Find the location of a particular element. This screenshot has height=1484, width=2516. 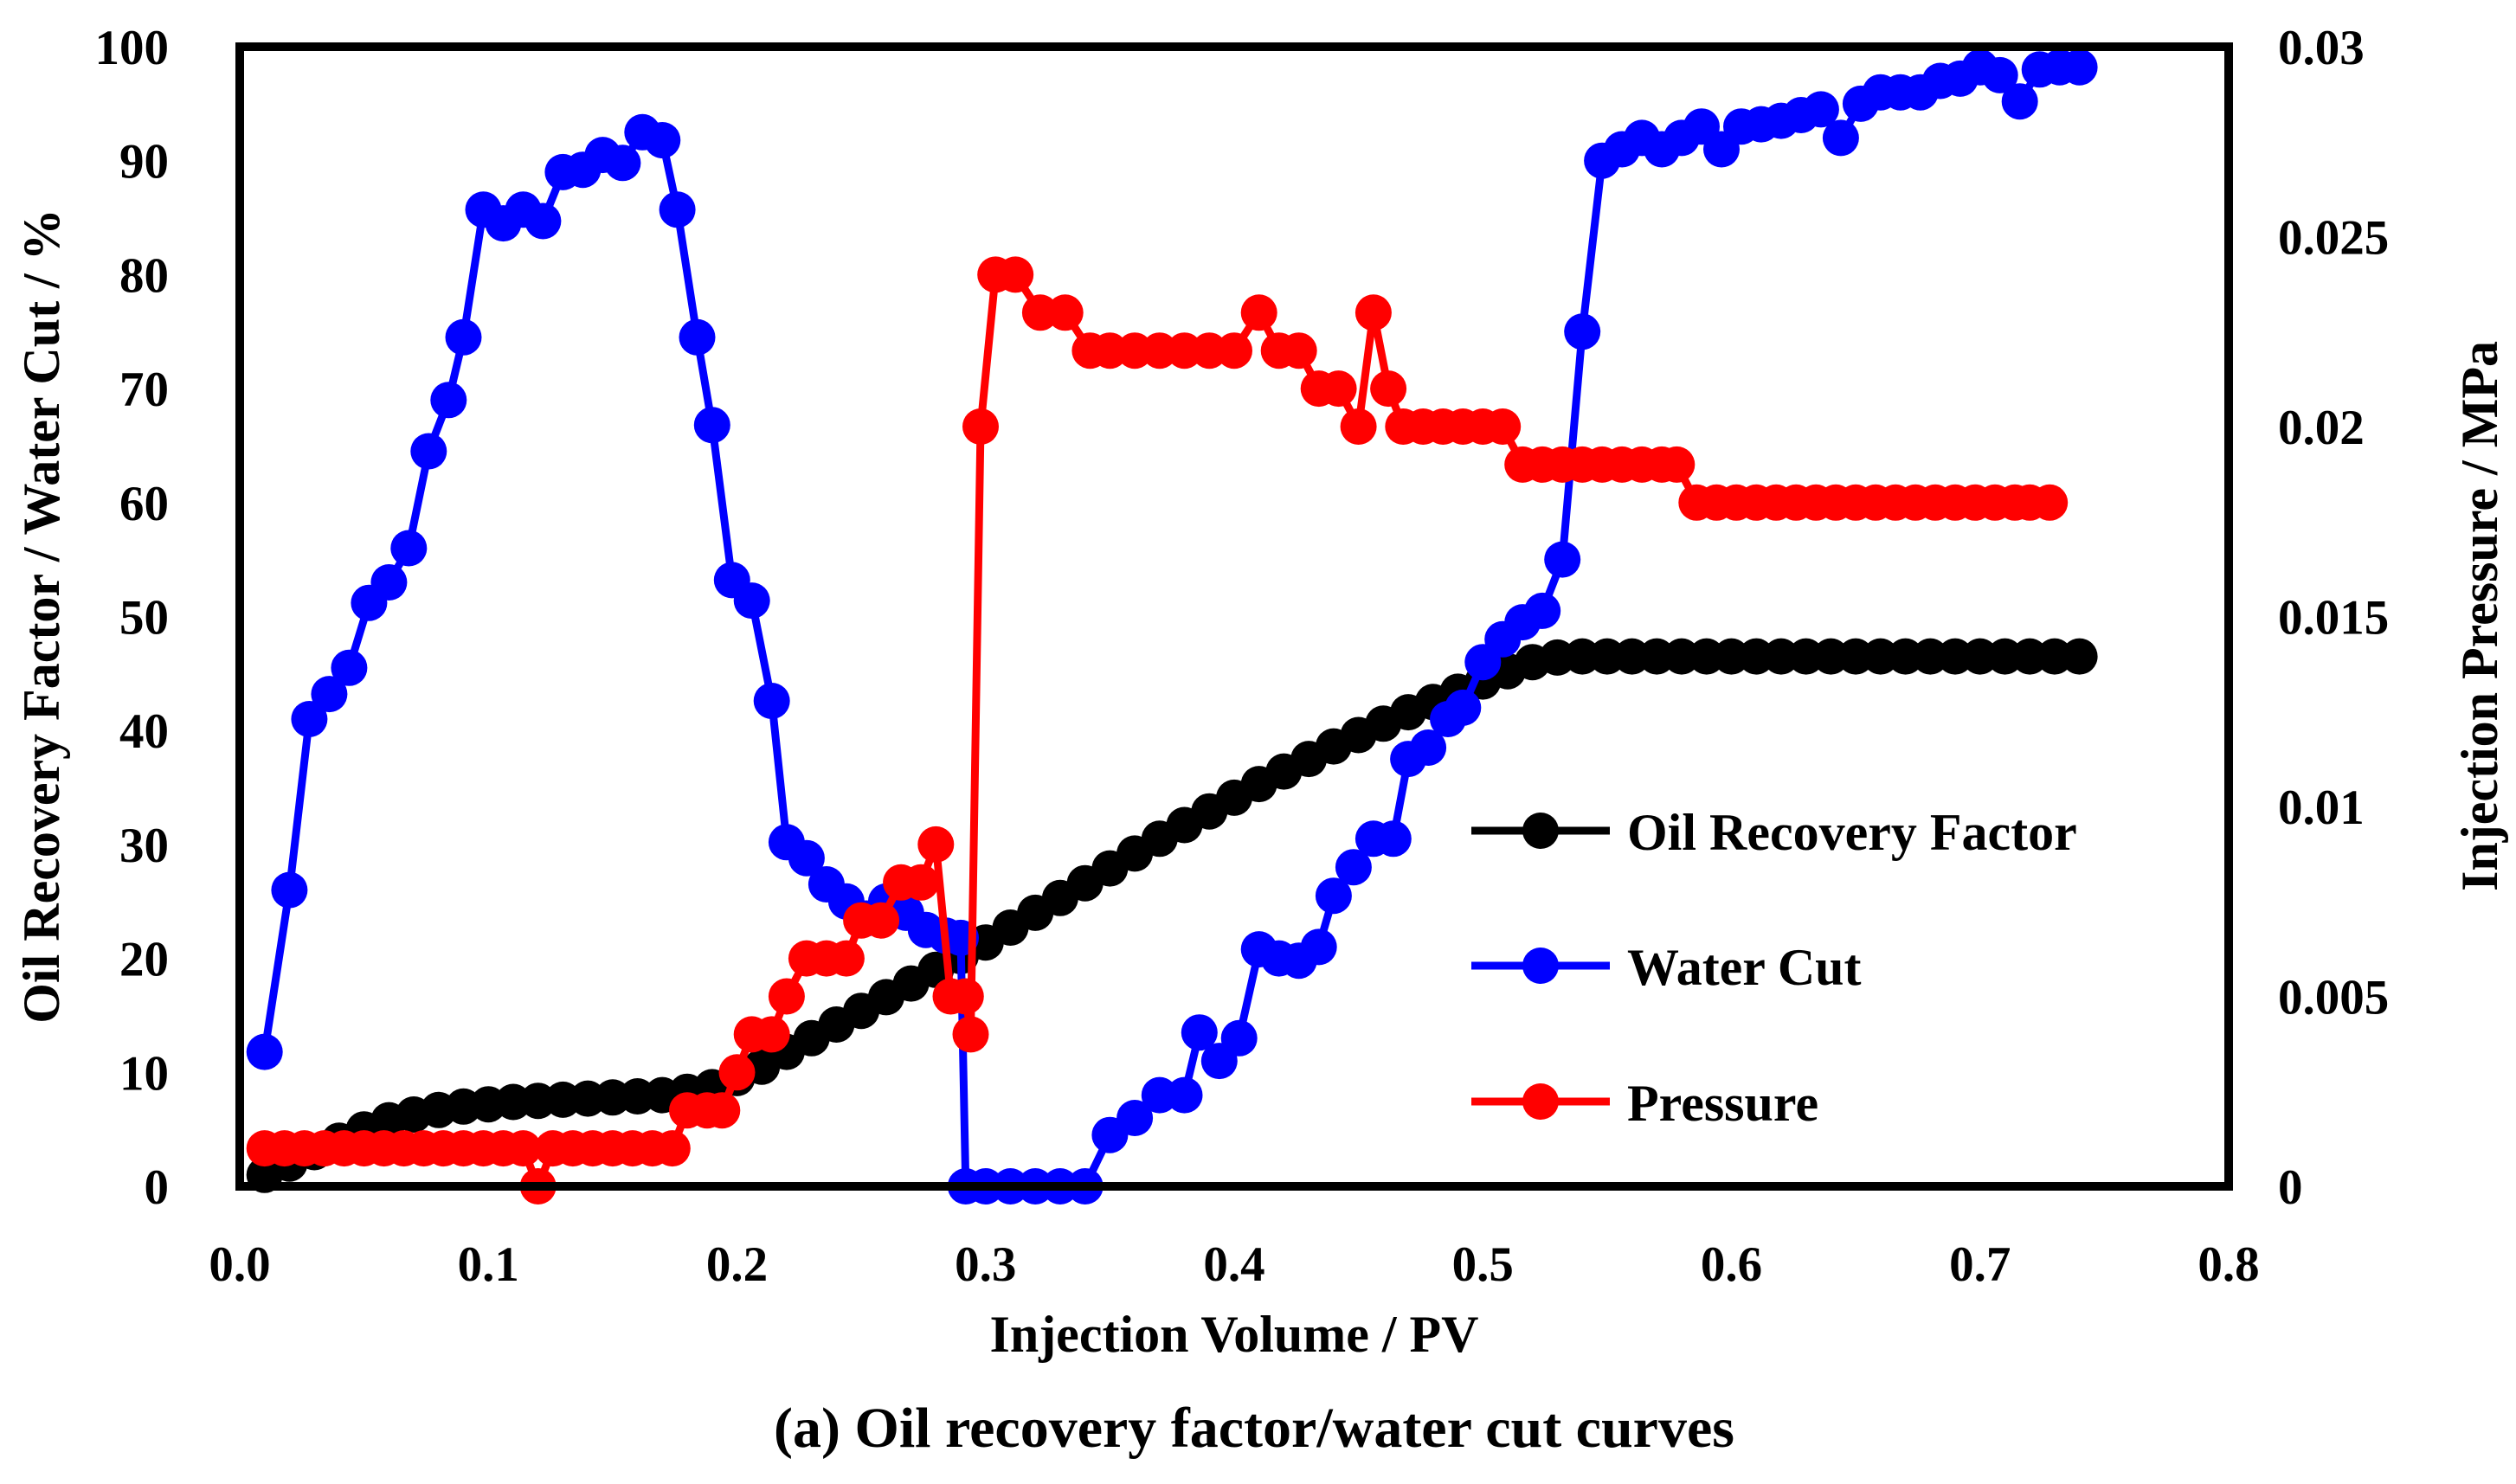

y-right-axis-title: Injection Pressure / MPa is located at coordinates (2479, 616).